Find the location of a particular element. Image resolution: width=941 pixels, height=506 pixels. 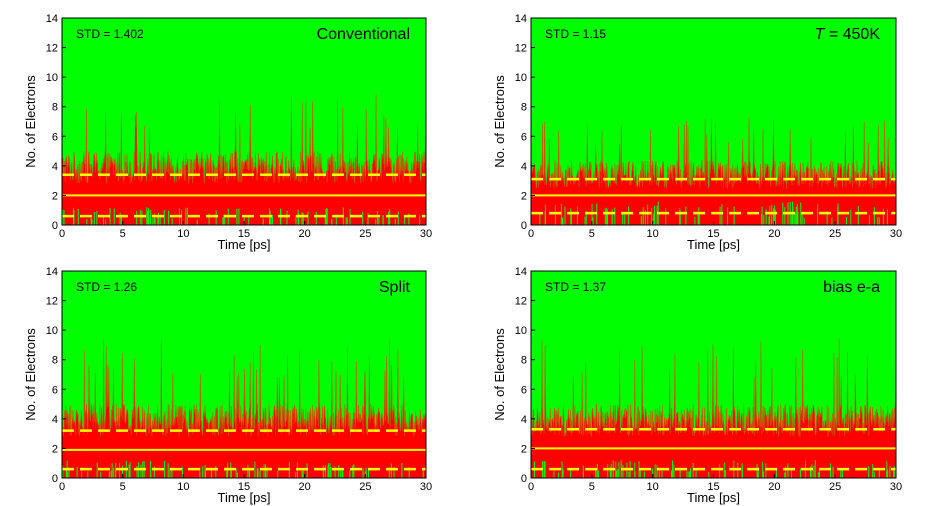

panel-title: T = 450K is located at coordinates (848, 34).